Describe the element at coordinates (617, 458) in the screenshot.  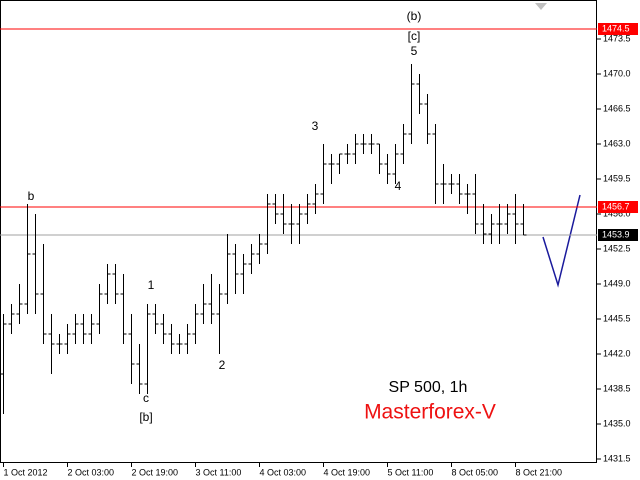
I see `y-tick-label: 1431.5` at that location.